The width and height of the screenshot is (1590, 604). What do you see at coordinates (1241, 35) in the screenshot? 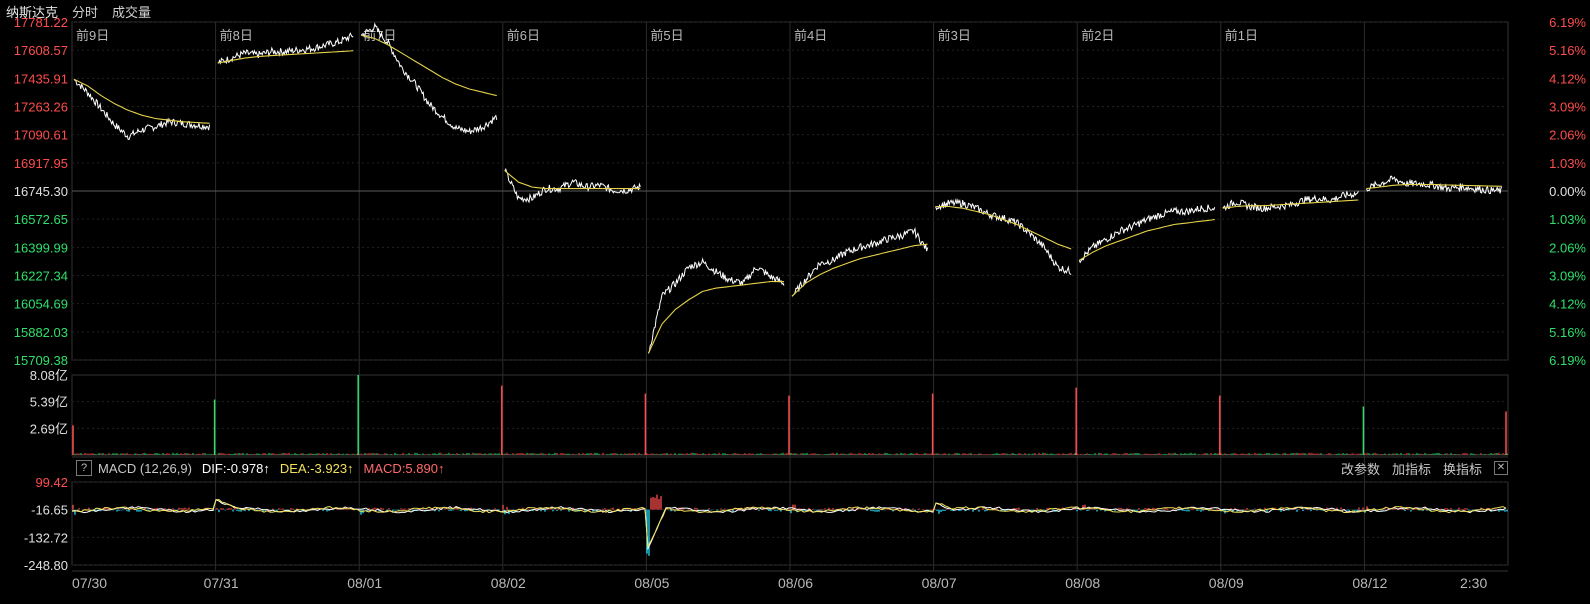
I see `day-label: 前1日` at bounding box center [1241, 35].